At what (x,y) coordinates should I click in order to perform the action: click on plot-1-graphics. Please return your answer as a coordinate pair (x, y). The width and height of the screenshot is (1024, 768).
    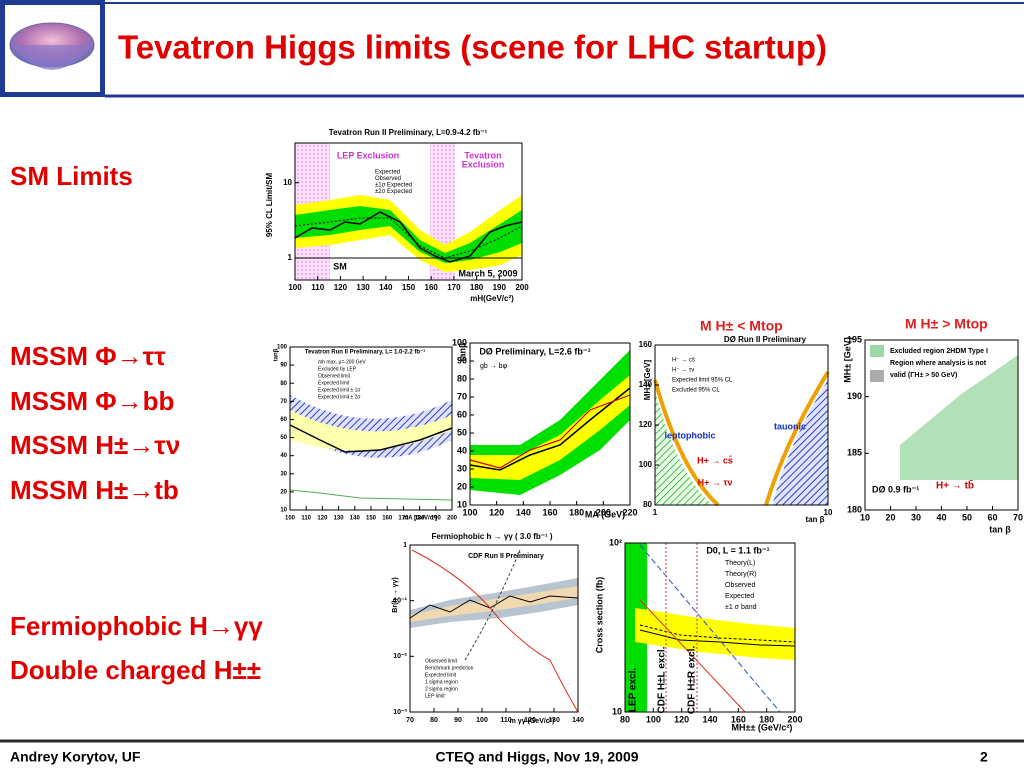
    Looking at the image, I should click on (408, 211).